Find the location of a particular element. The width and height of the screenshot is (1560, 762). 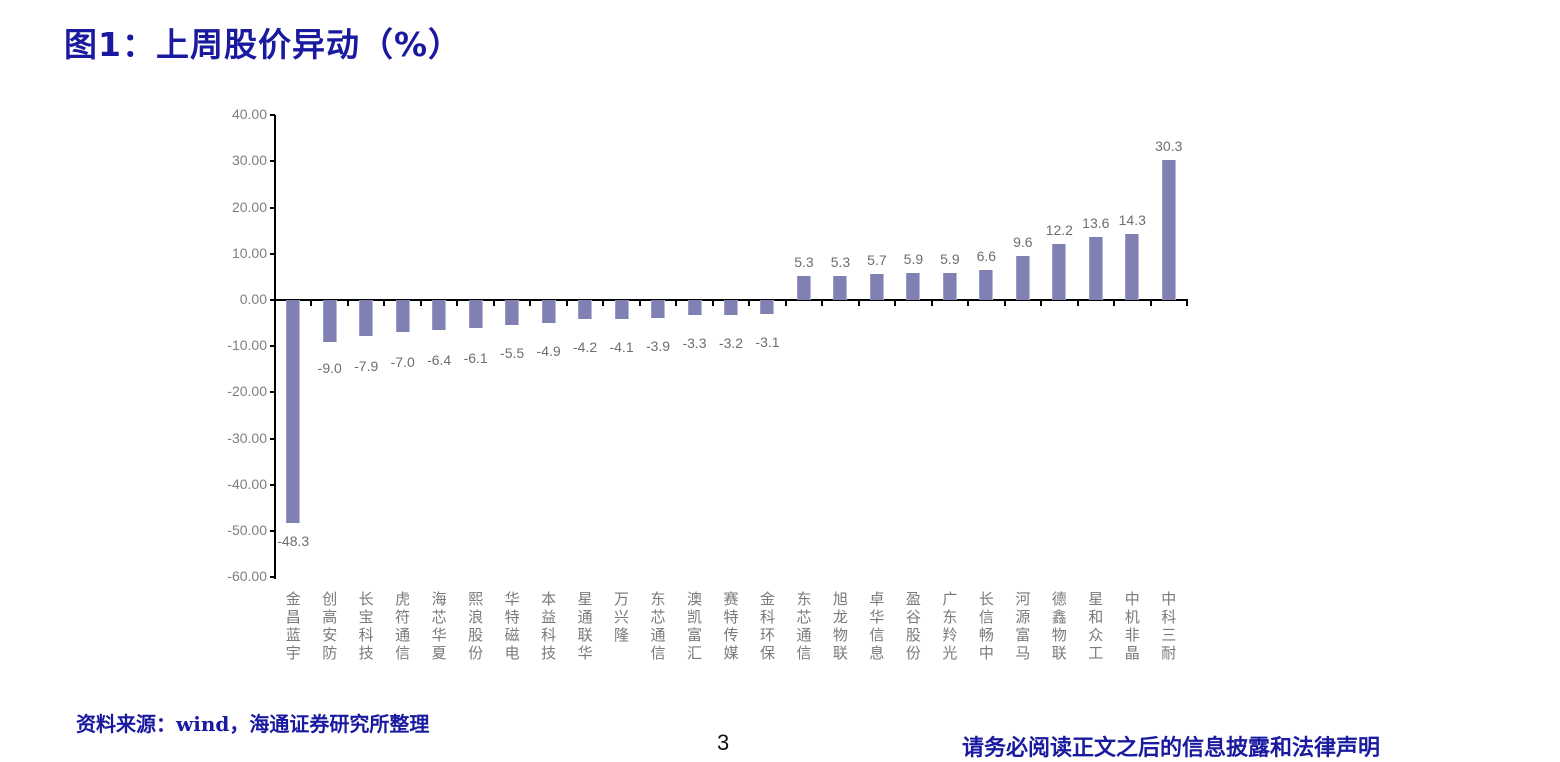

x-category-label: 本益科技 is located at coordinates (549, 626).